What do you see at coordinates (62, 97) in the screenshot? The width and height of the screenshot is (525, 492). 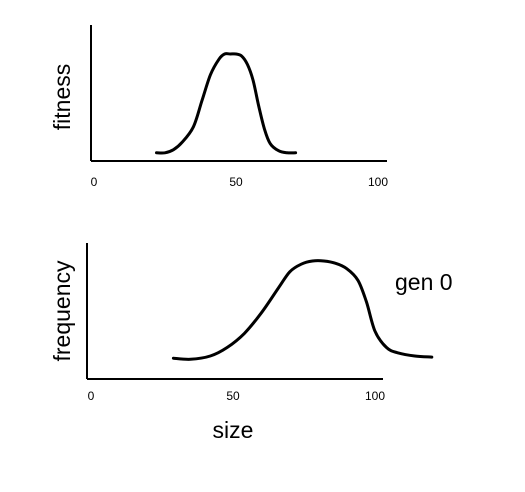 I see `fitness-y-axis-label: fitness` at bounding box center [62, 97].